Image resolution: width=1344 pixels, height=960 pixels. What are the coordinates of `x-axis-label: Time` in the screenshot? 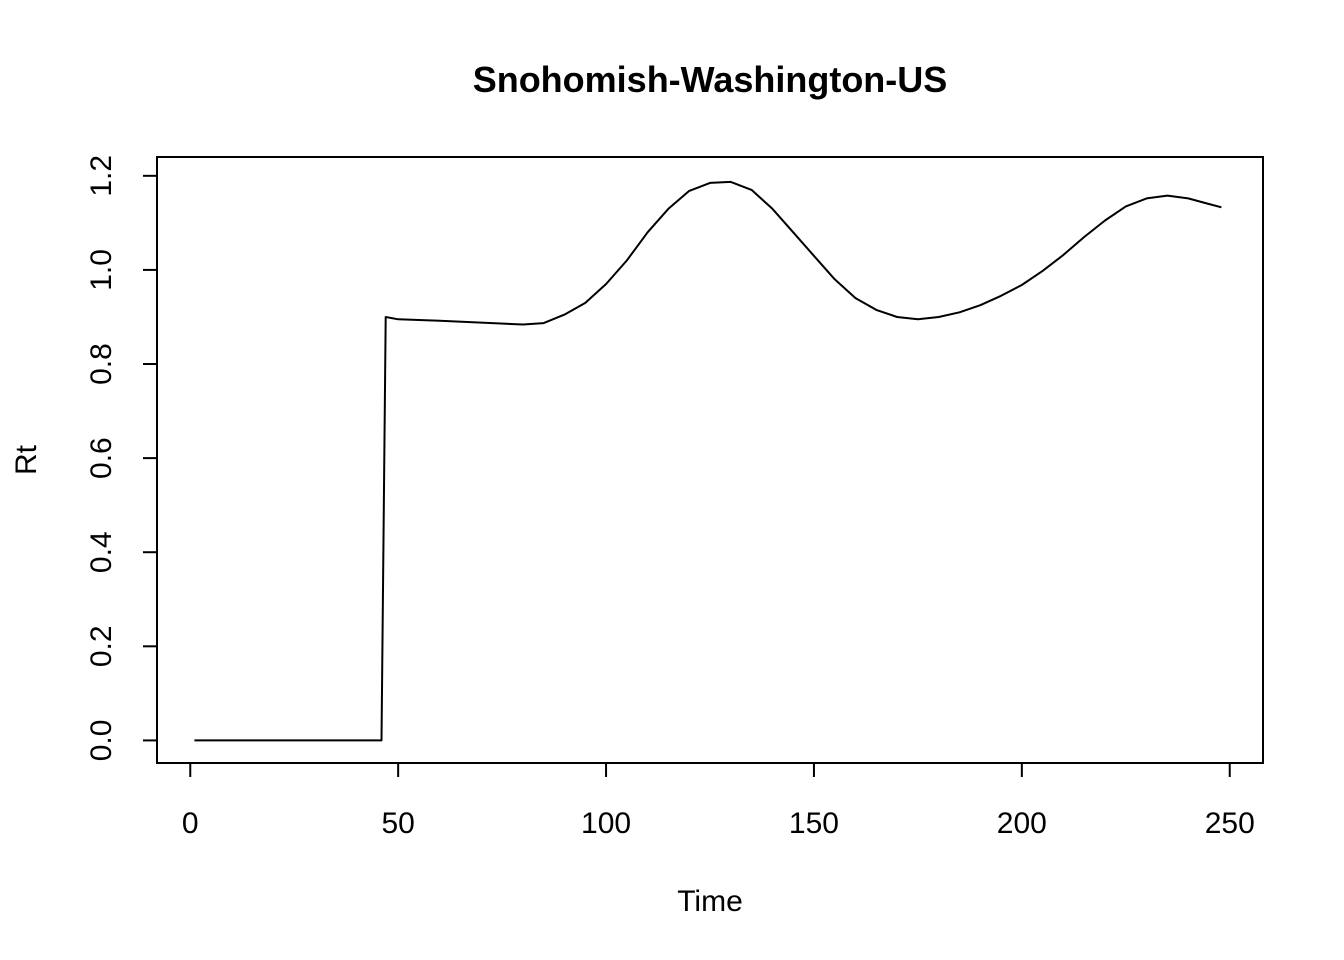 It's located at (710, 901).